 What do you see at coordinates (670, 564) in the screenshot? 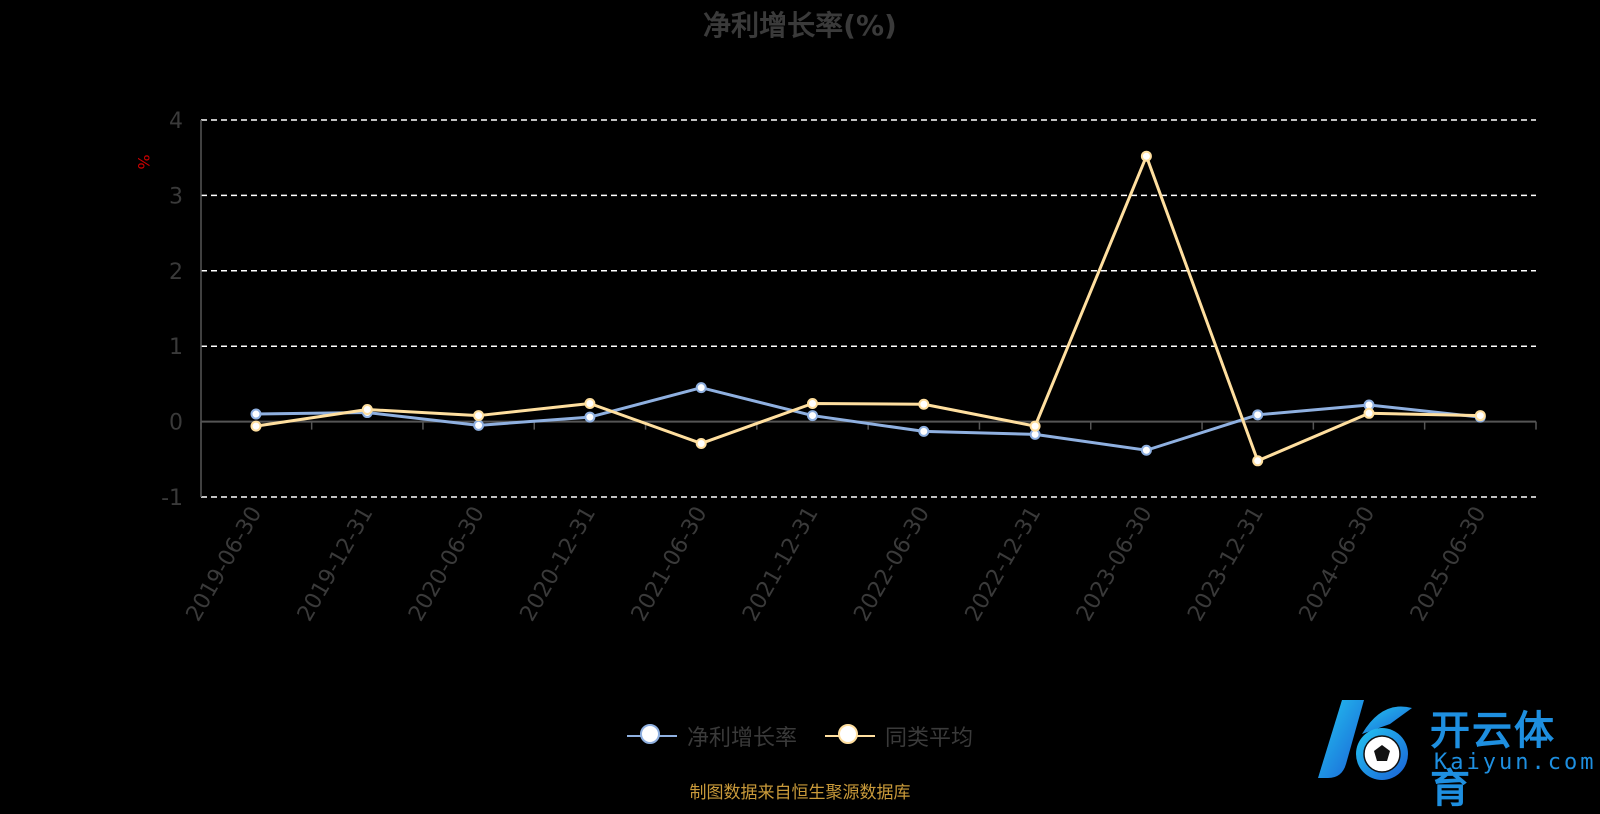
I see `x-tick-label: 2021-06-30` at bounding box center [670, 564].